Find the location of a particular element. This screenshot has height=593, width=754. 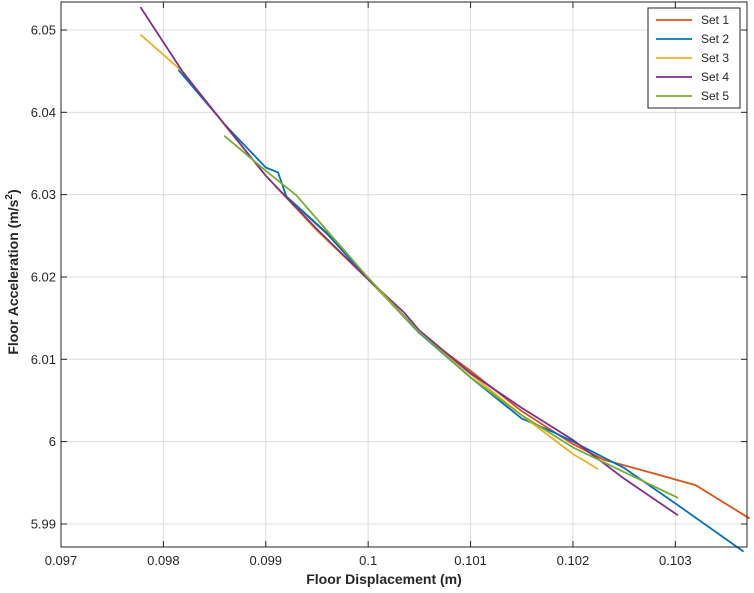

y-axis-label-close: ) is located at coordinates (13, 191).